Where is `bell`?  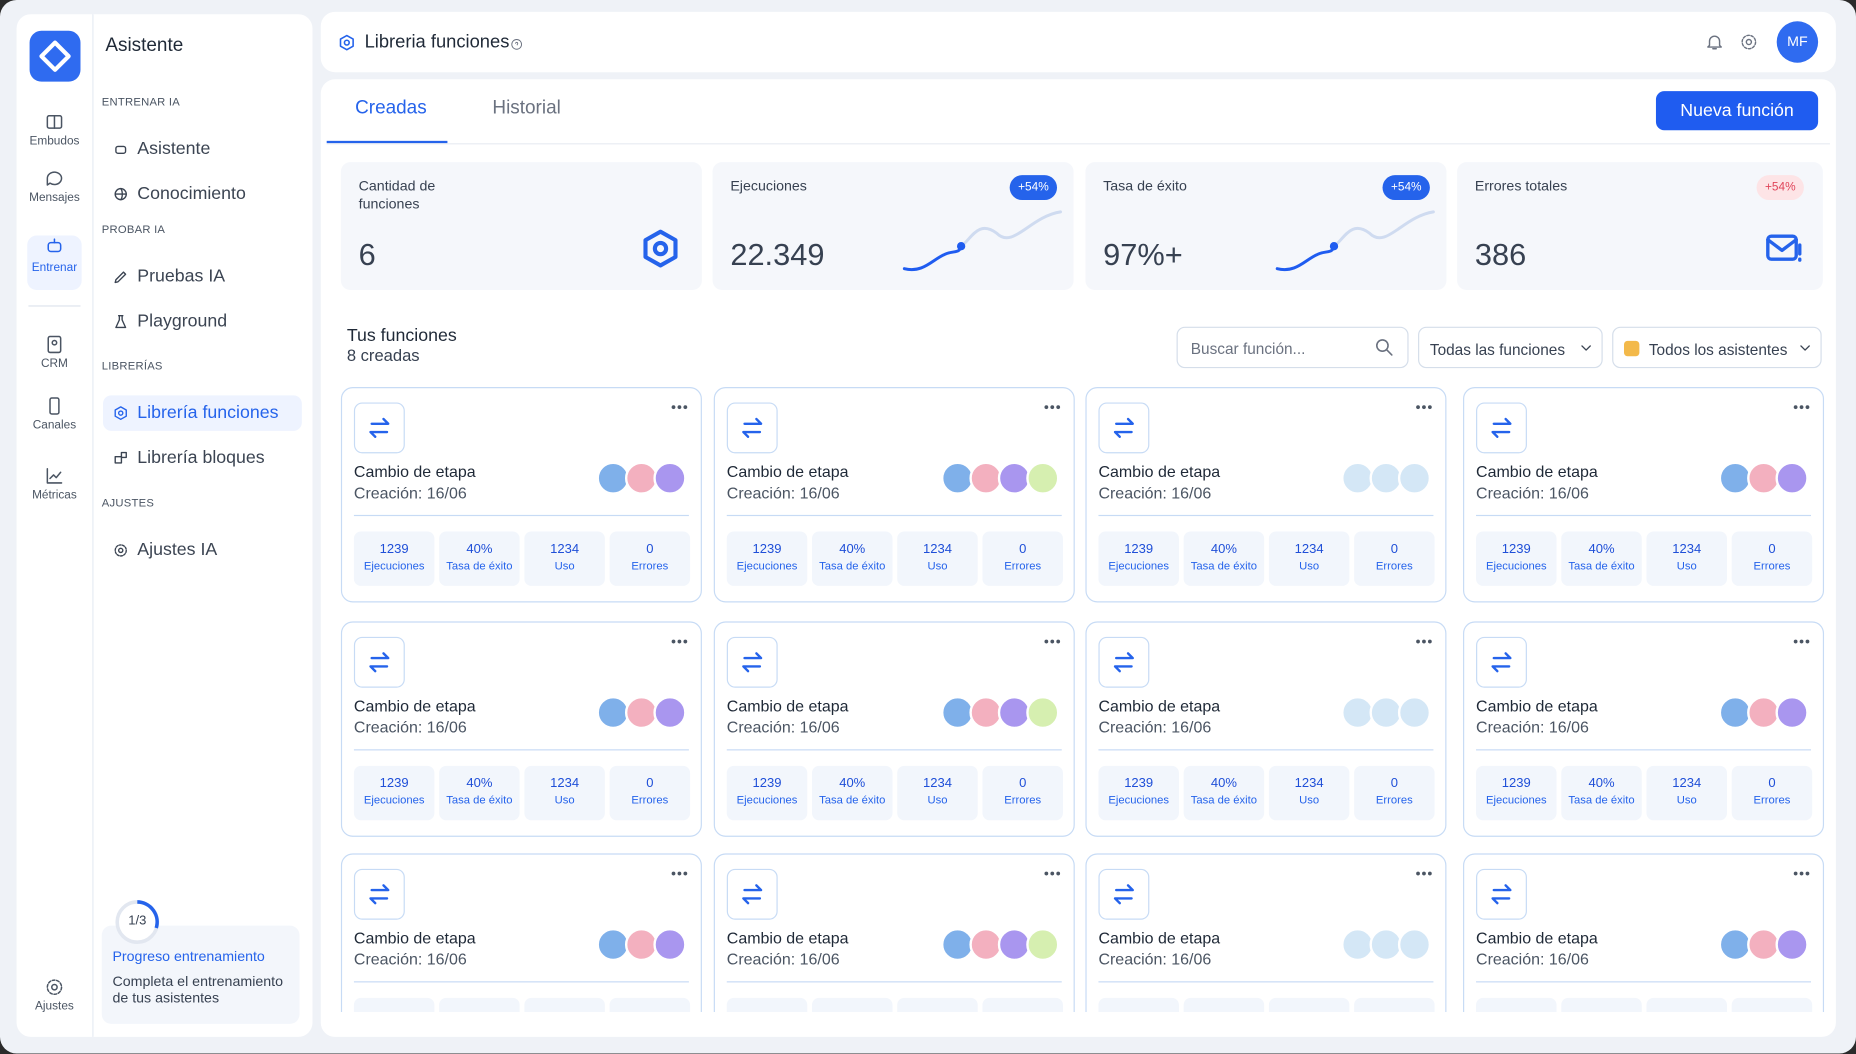 bell is located at coordinates (1714, 42).